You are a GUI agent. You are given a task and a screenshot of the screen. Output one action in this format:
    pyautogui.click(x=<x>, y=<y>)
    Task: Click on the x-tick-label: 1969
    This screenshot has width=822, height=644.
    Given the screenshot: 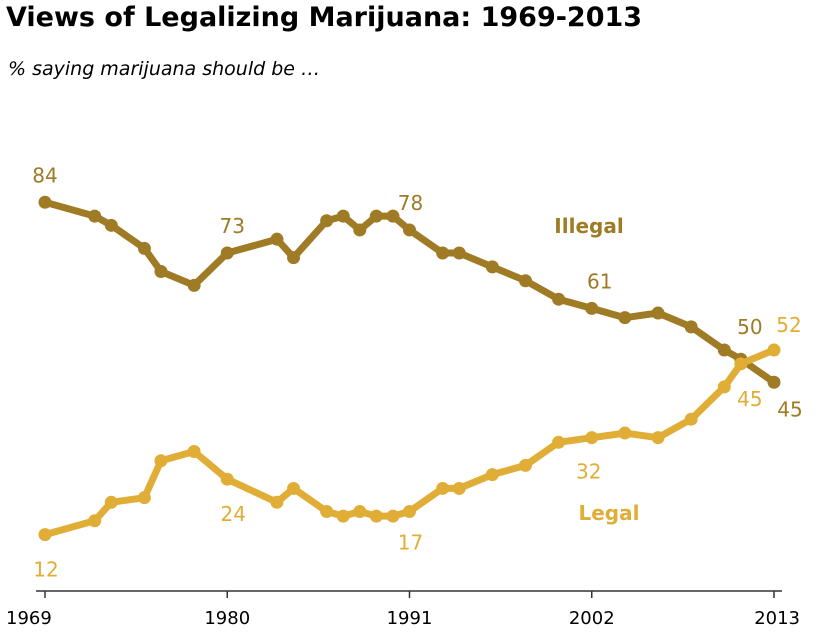 What is the action you would take?
    pyautogui.click(x=29, y=618)
    